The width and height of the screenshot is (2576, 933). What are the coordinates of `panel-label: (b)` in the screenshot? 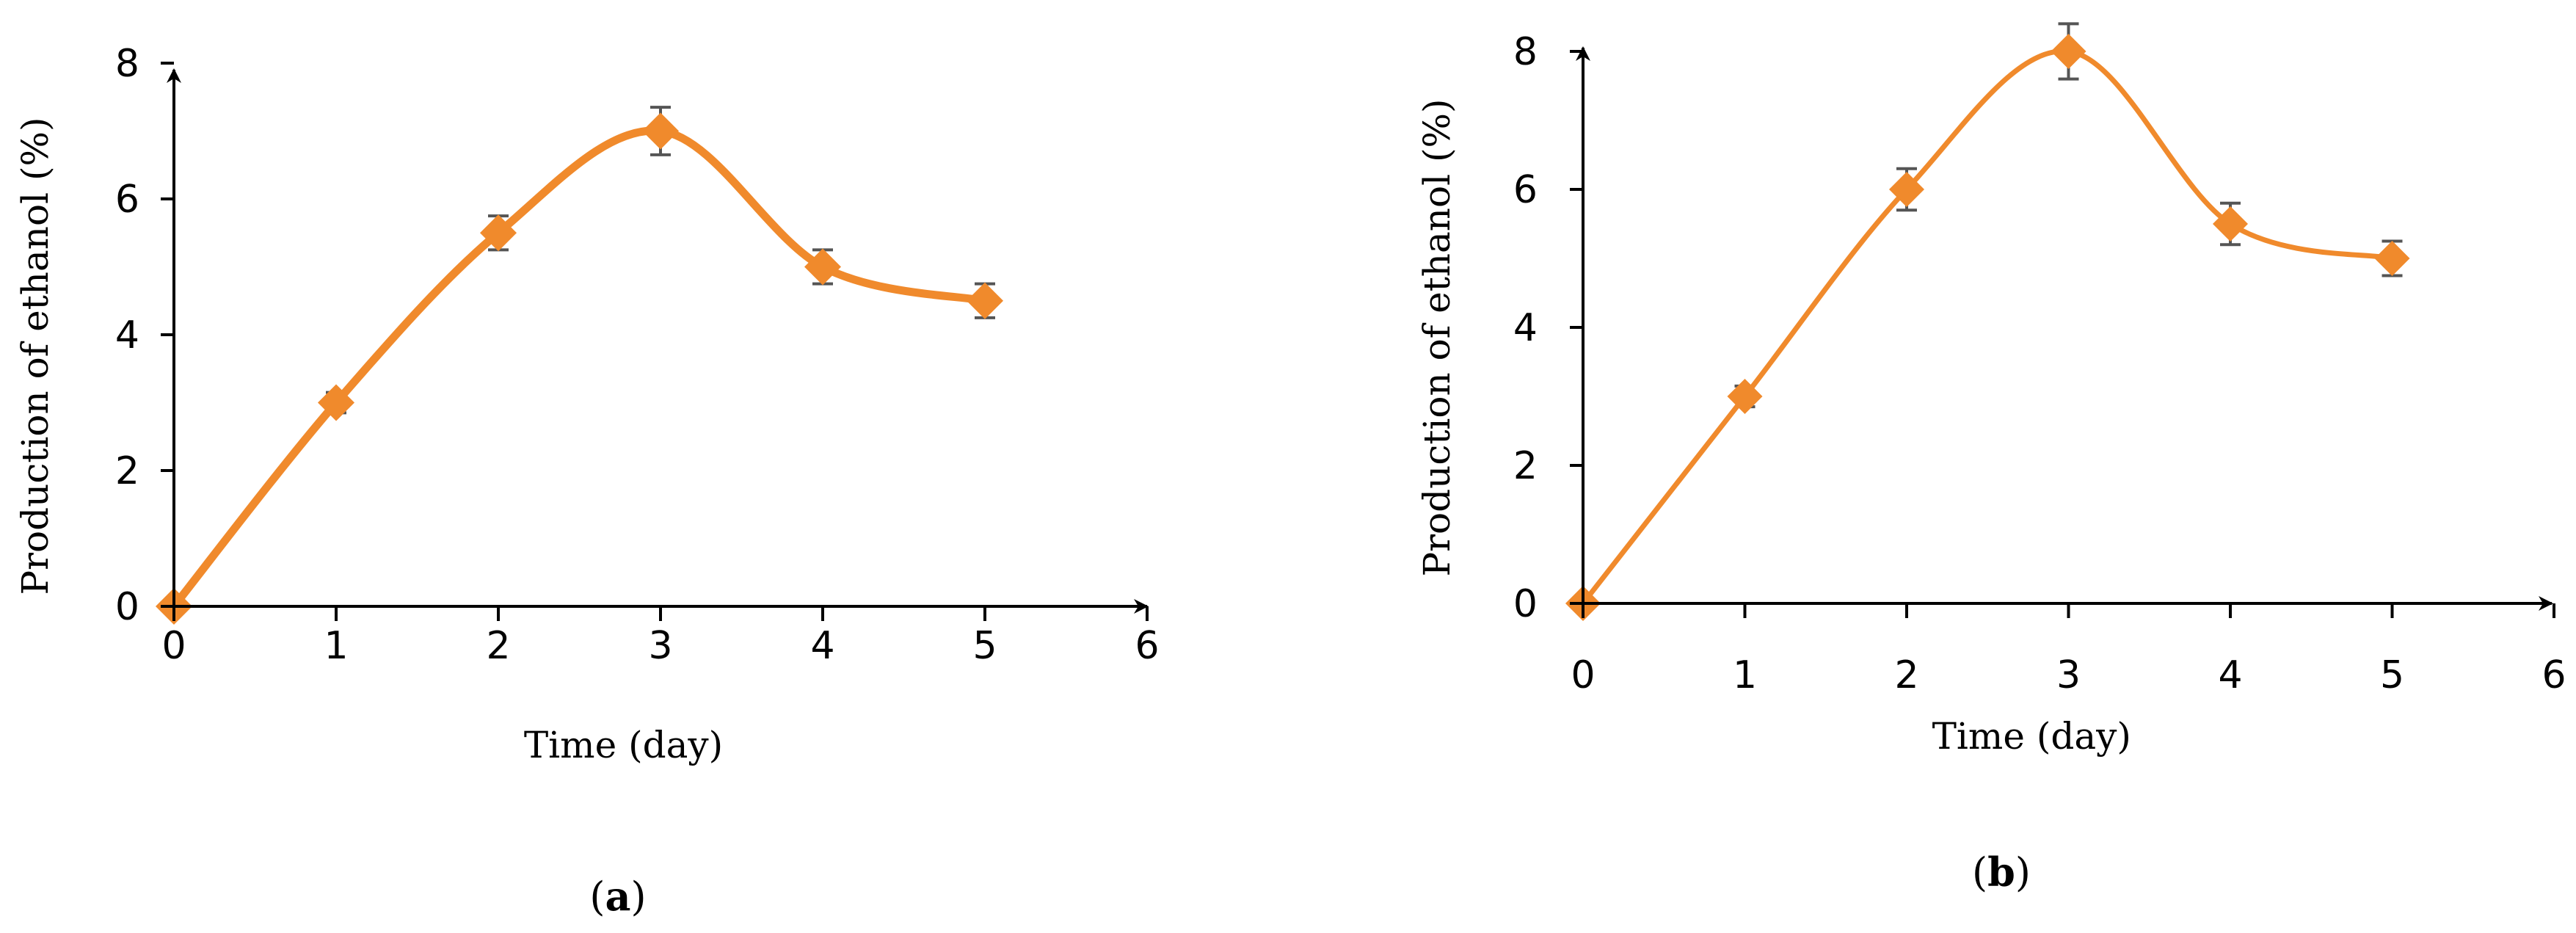 It's located at (2001, 872).